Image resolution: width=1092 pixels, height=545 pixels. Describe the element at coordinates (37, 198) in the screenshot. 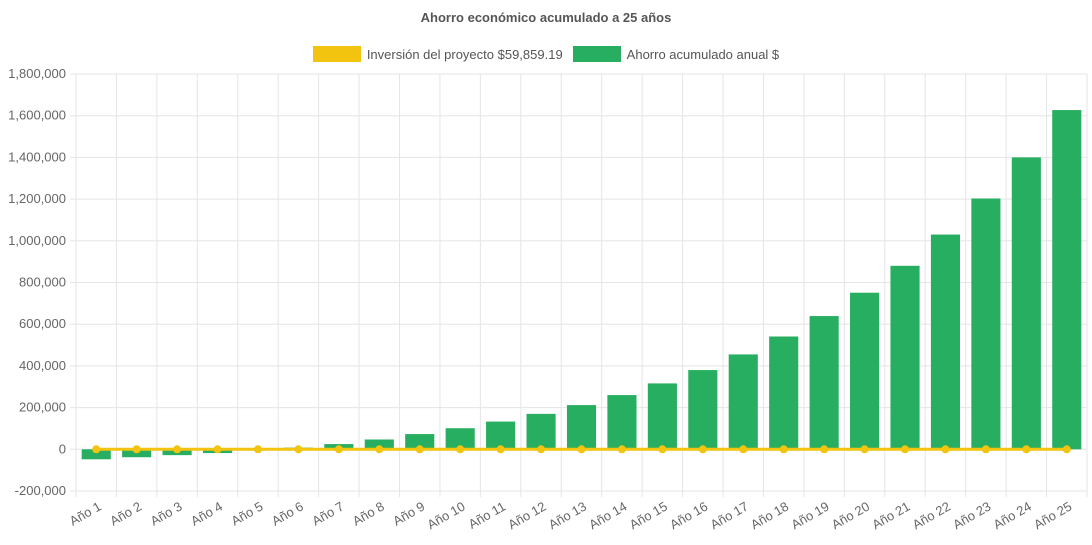

I see `y-tick-label: 1,200,000` at that location.